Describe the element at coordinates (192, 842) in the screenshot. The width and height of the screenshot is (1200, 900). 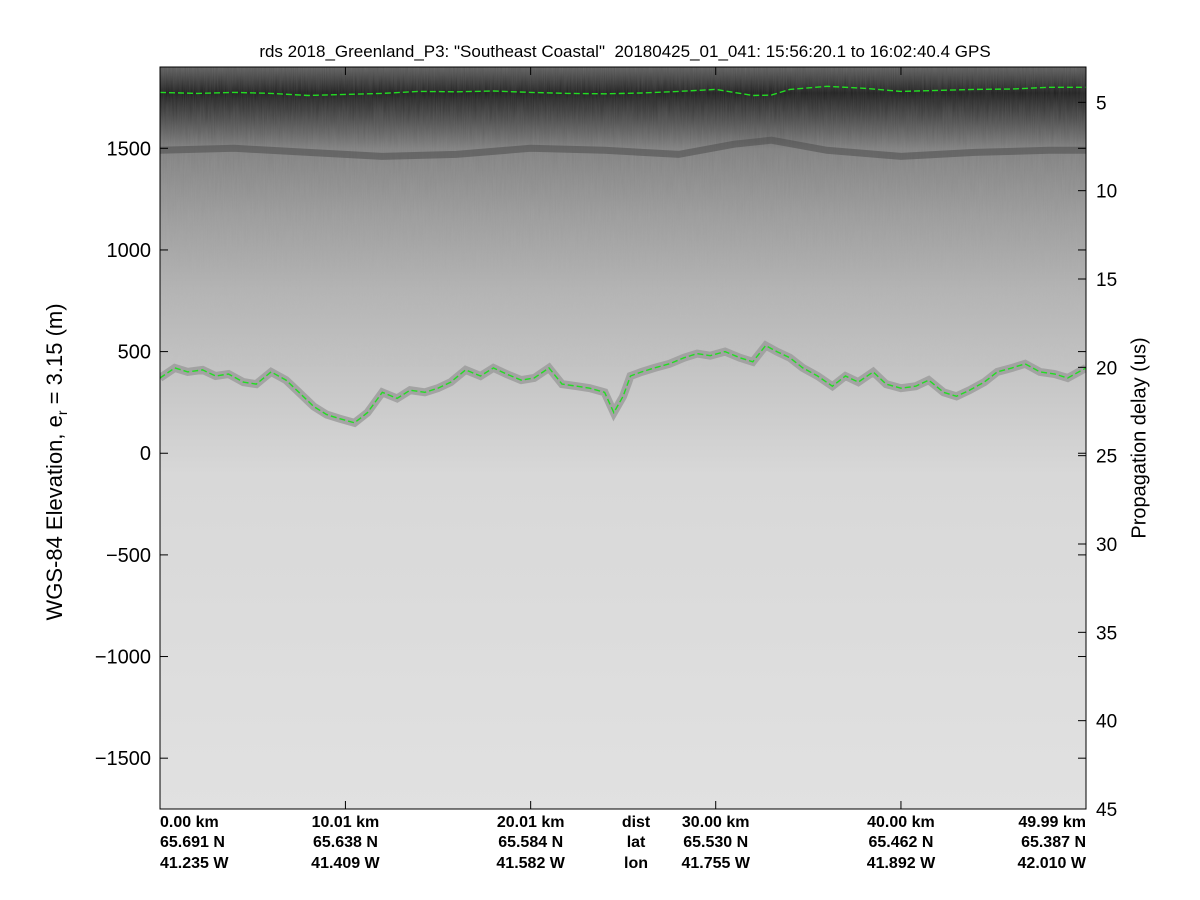
I see `x-label-lat: 65.691 N` at that location.